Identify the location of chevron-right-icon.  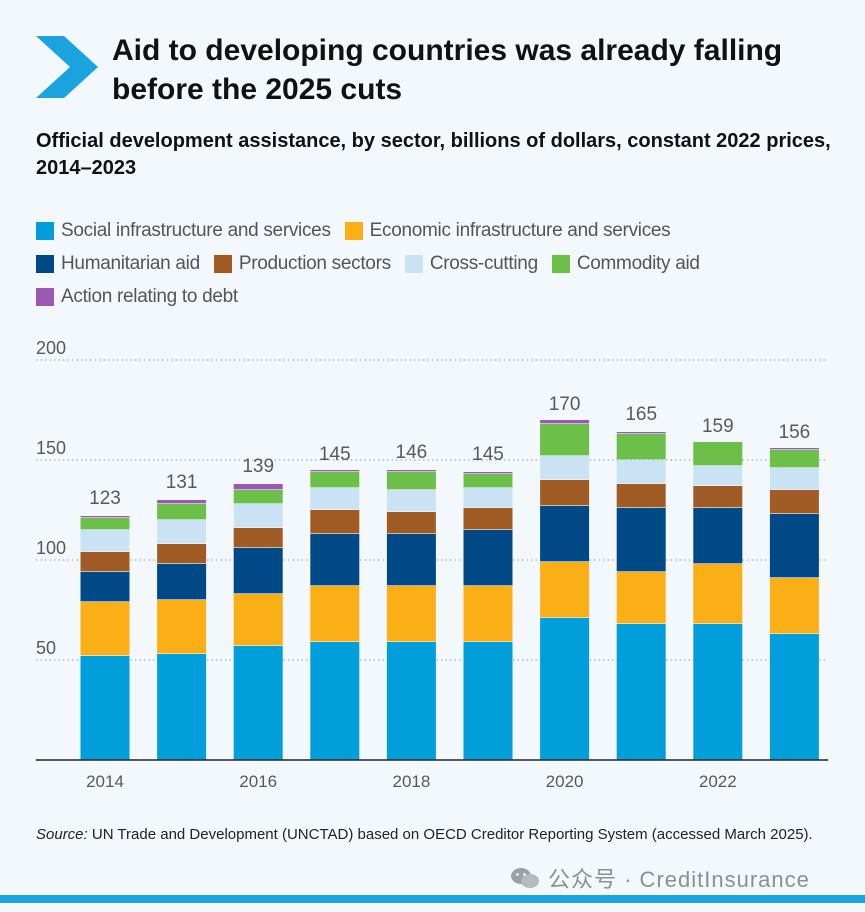
(67, 67).